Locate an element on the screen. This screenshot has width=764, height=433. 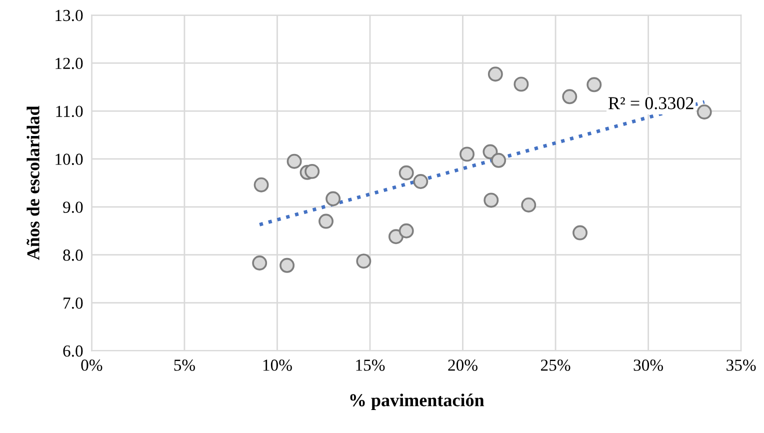
annotation: R² = 0.3302 is located at coordinates (651, 103).